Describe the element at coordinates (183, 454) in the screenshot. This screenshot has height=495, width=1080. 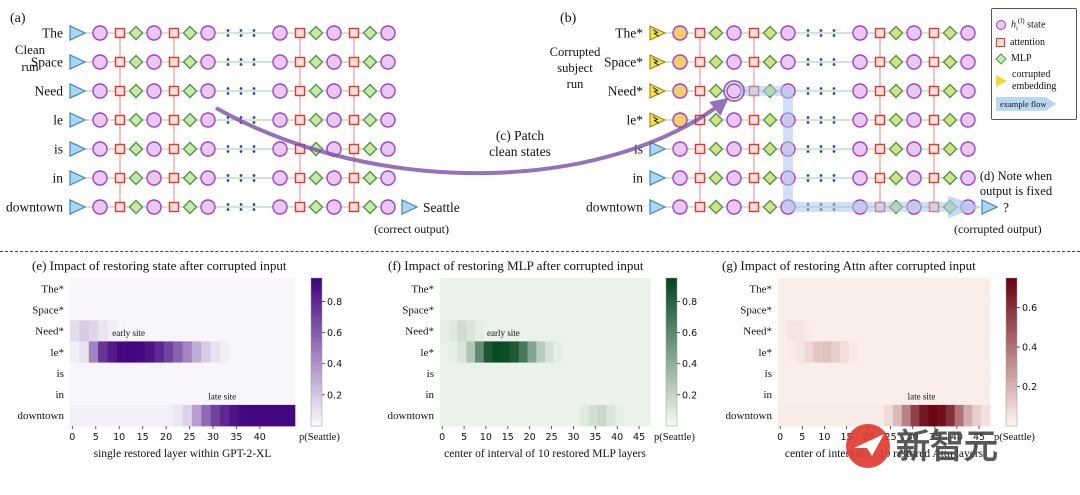
I see `svg-text:single restored layer within G: single restored layer within GPT-2-XL` at that location.